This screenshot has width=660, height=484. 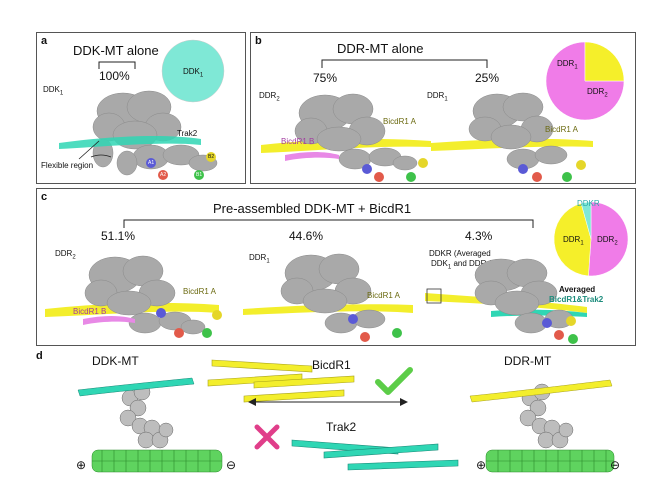 I want to click on panel-b-right-density, so click(x=512, y=137).